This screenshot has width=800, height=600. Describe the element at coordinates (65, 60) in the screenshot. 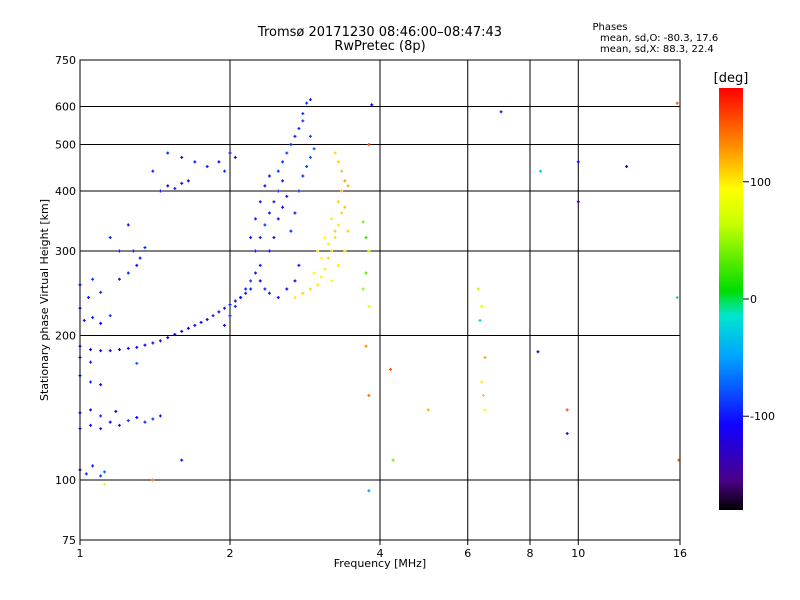

I see `y-tick-label: 750` at that location.